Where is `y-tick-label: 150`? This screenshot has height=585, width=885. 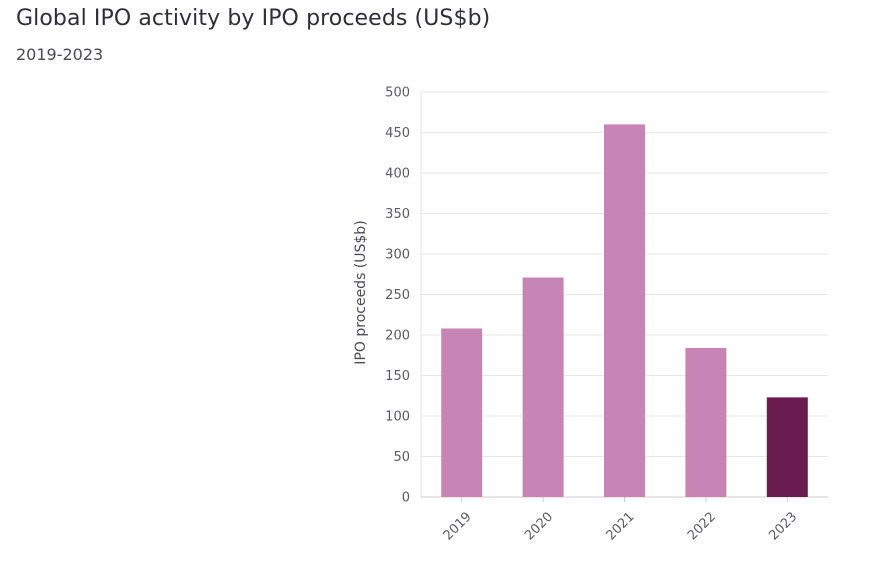 y-tick-label: 150 is located at coordinates (397, 376).